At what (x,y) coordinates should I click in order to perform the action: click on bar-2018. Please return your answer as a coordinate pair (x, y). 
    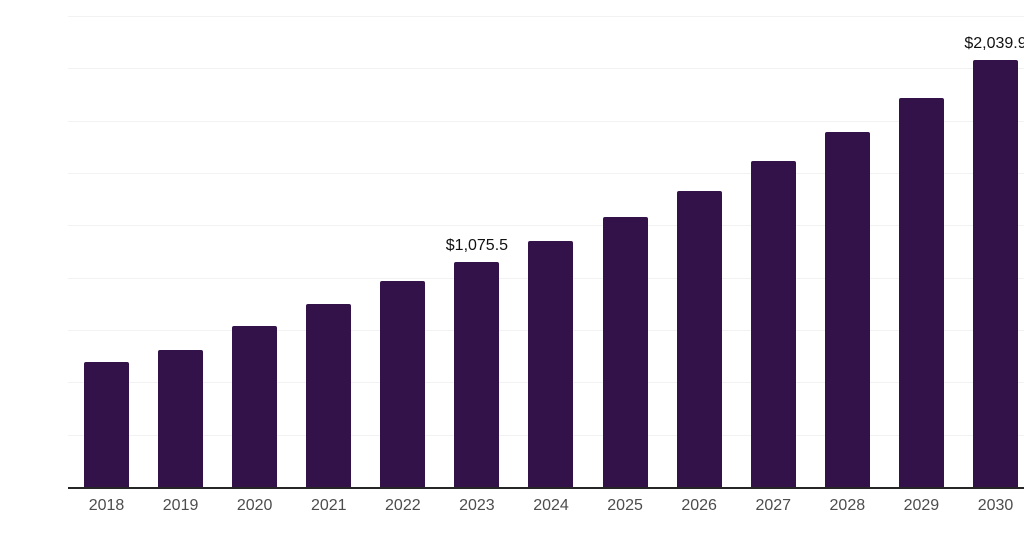
    Looking at the image, I should click on (106, 424).